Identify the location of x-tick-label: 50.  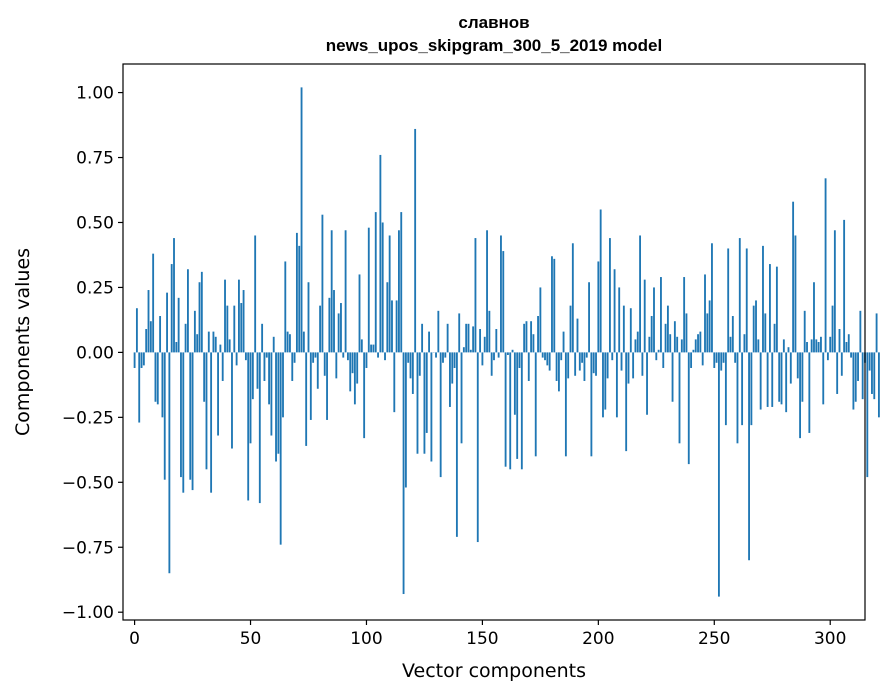
(251, 639).